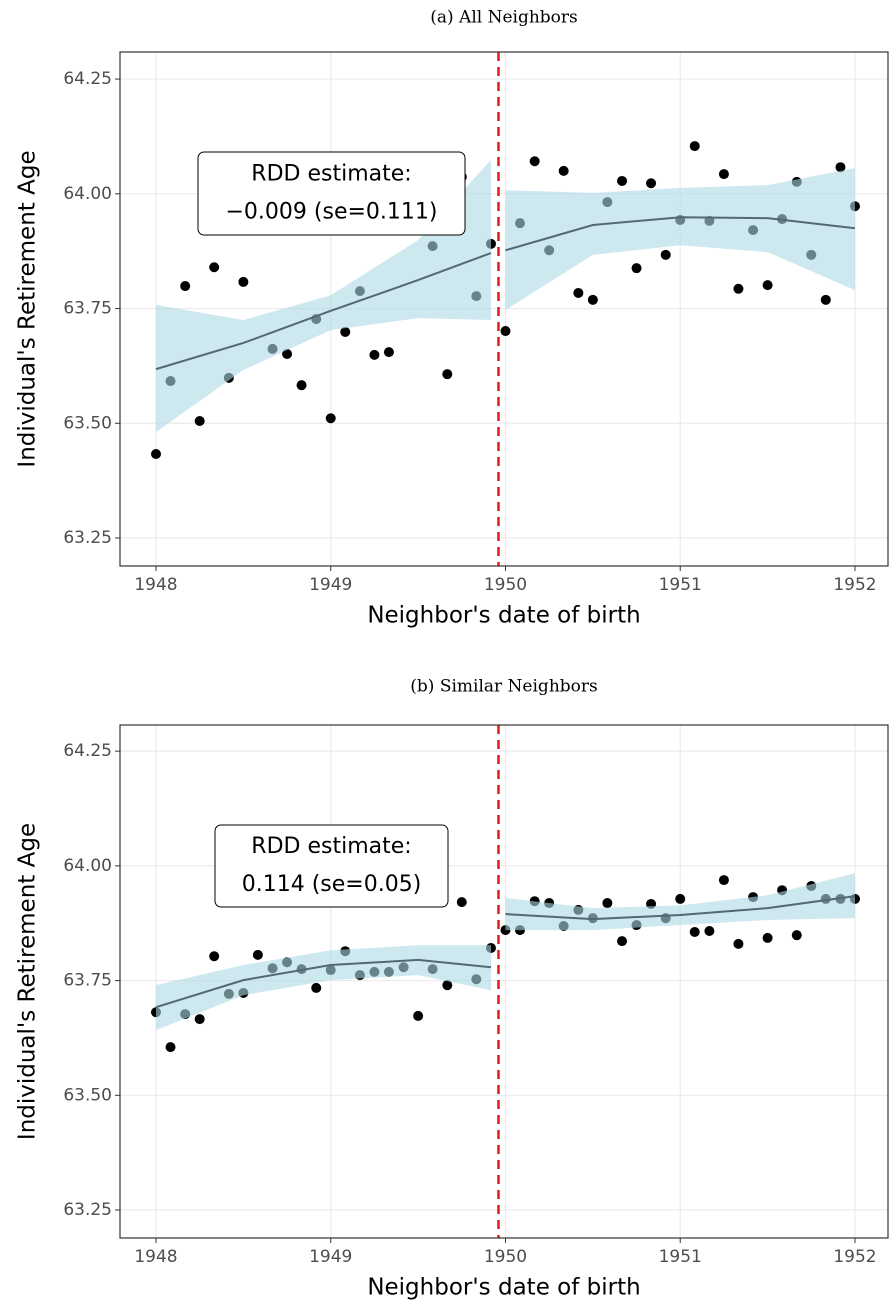 The image size is (891, 1304). What do you see at coordinates (332, 884) in the screenshot?
I see `annotation-text: 0.114 (se=0.05)` at bounding box center [332, 884].